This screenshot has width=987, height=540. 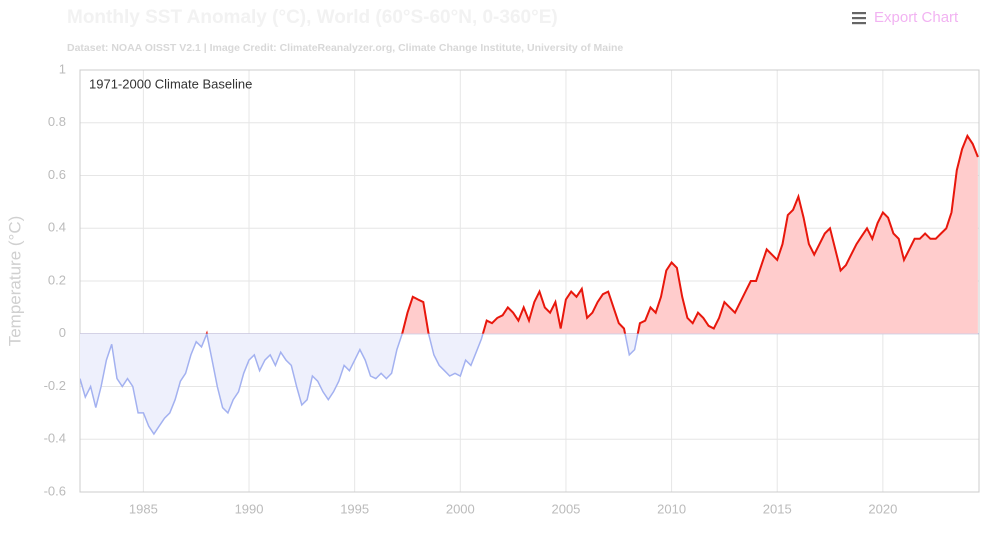 I want to click on y-tick-label: 0.2, so click(x=57, y=279).